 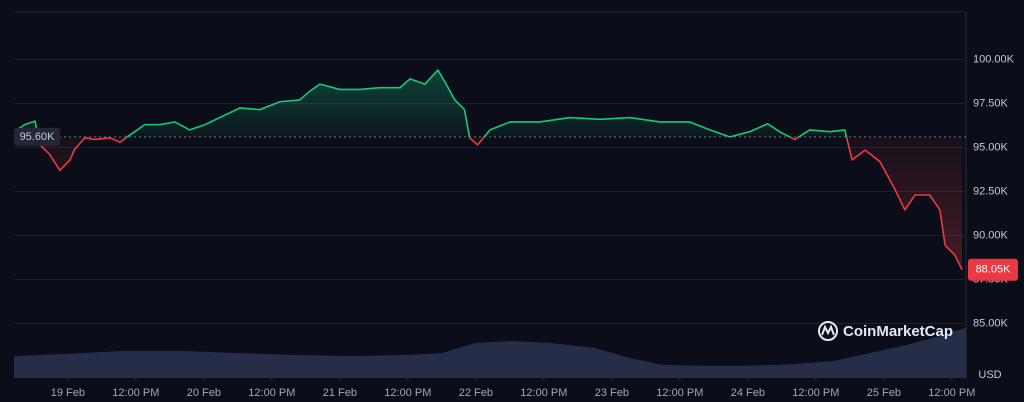 I want to click on currency-label: USD, so click(x=989, y=375).